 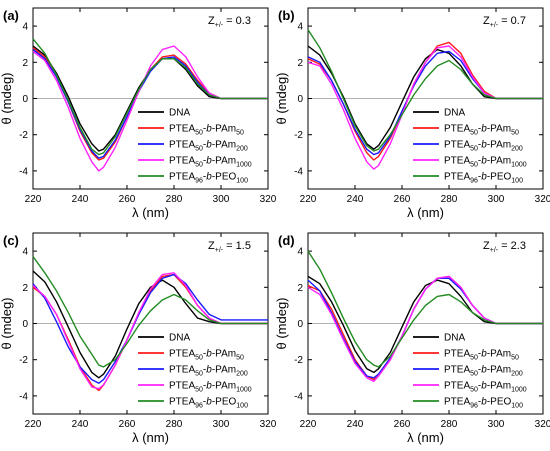 What do you see at coordinates (286, 15) in the screenshot?
I see `panel-letter: (b)` at bounding box center [286, 15].